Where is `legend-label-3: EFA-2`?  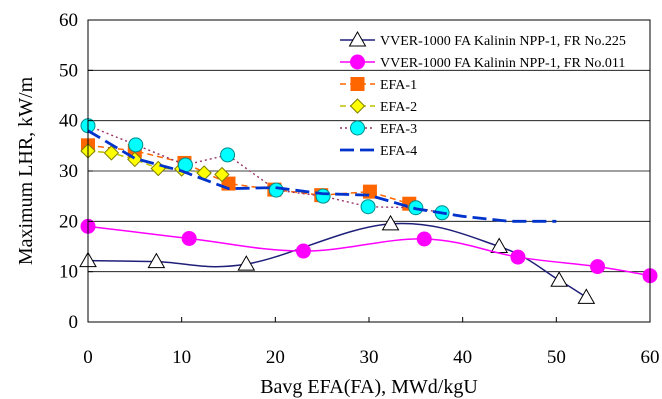
legend-label-3: EFA-2 is located at coordinates (398, 107).